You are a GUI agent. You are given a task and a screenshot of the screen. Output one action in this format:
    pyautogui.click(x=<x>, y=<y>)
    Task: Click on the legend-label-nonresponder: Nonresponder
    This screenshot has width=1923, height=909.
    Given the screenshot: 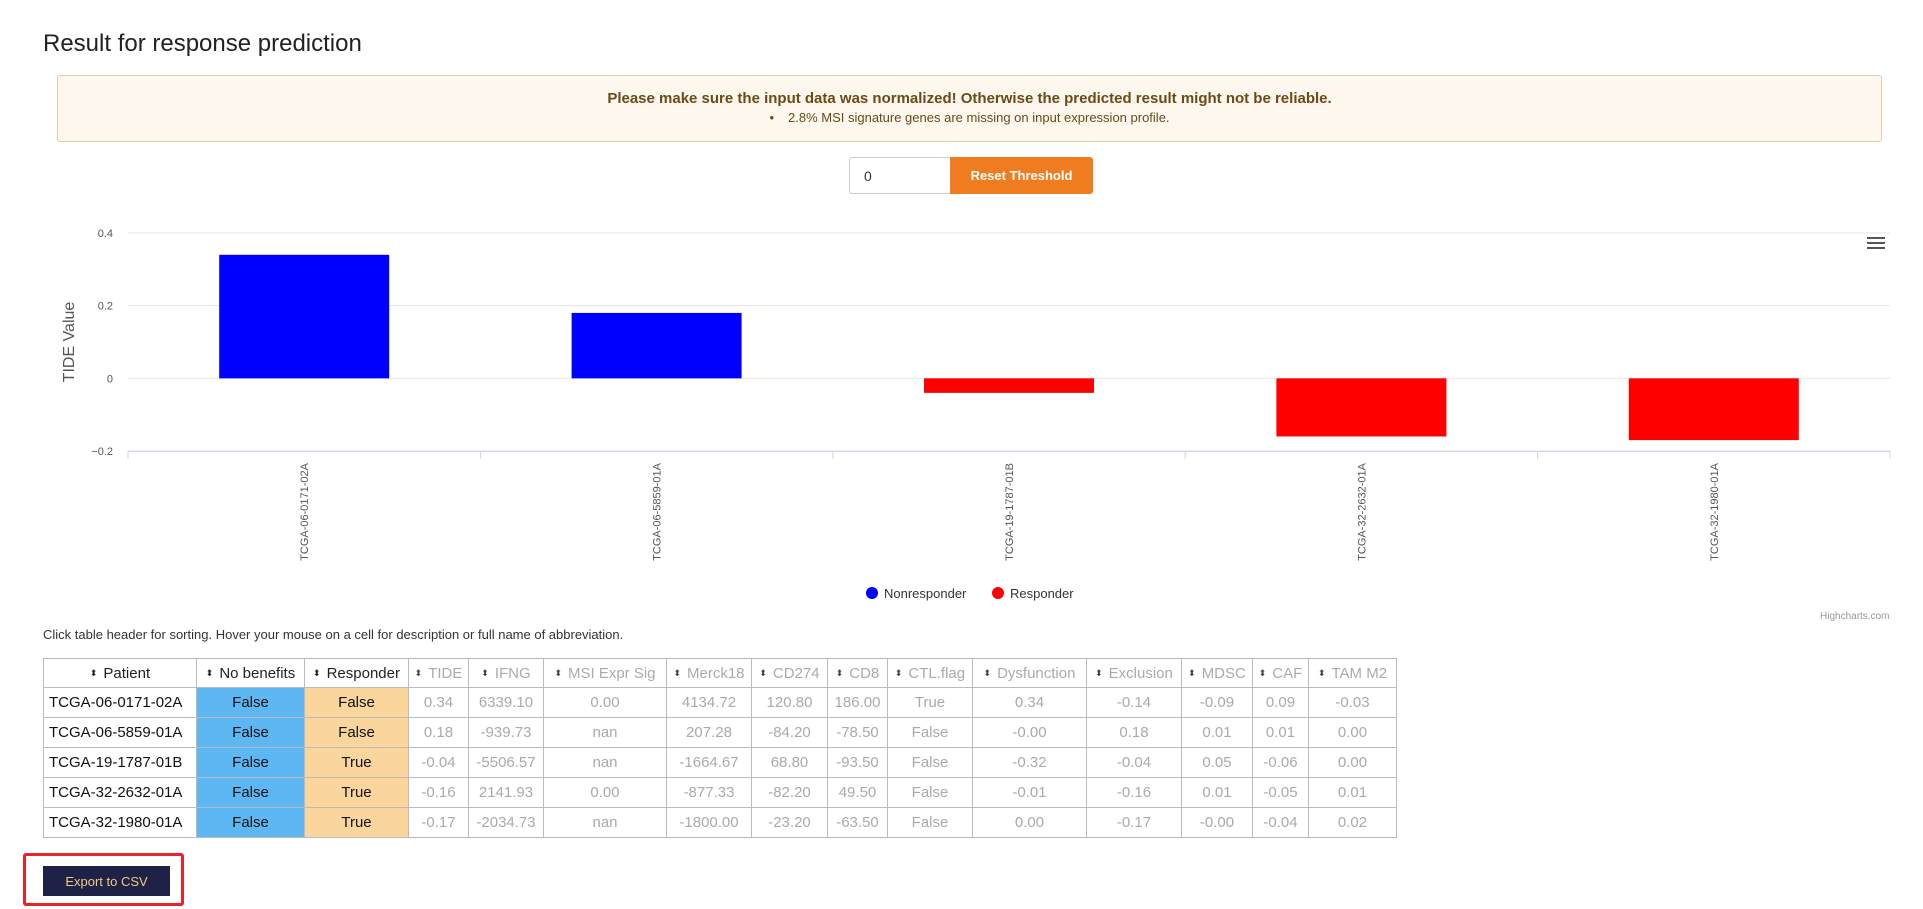 What is the action you would take?
    pyautogui.click(x=925, y=593)
    